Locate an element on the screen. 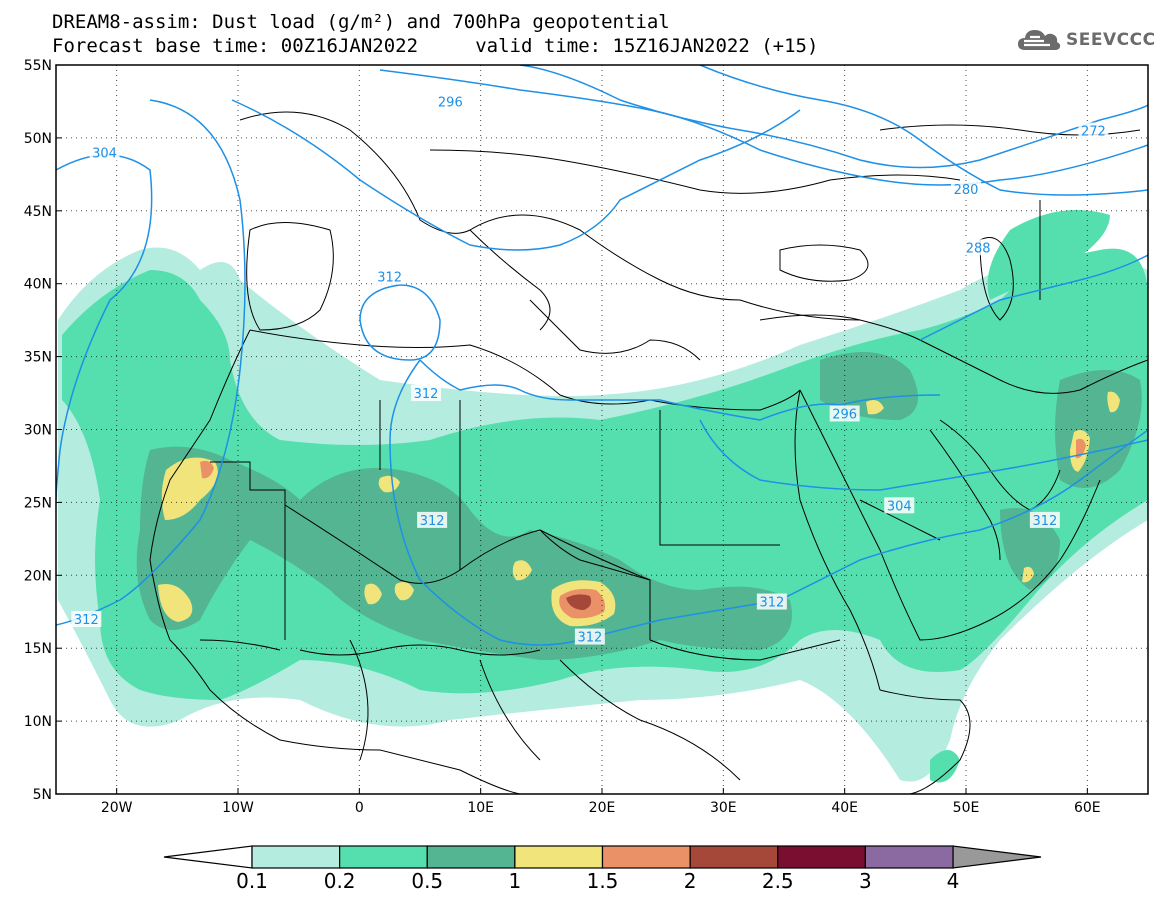 The width and height of the screenshot is (1165, 907). lat-tick-label: 30N is located at coordinates (38, 431).